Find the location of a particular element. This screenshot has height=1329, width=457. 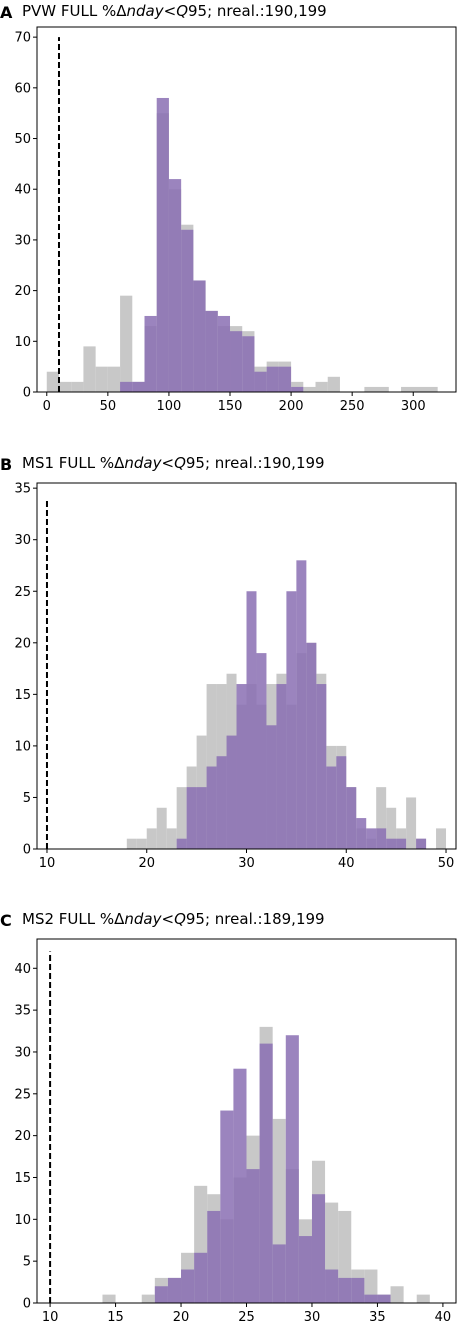

y-tick-label: 60 is located at coordinates (22, 88).